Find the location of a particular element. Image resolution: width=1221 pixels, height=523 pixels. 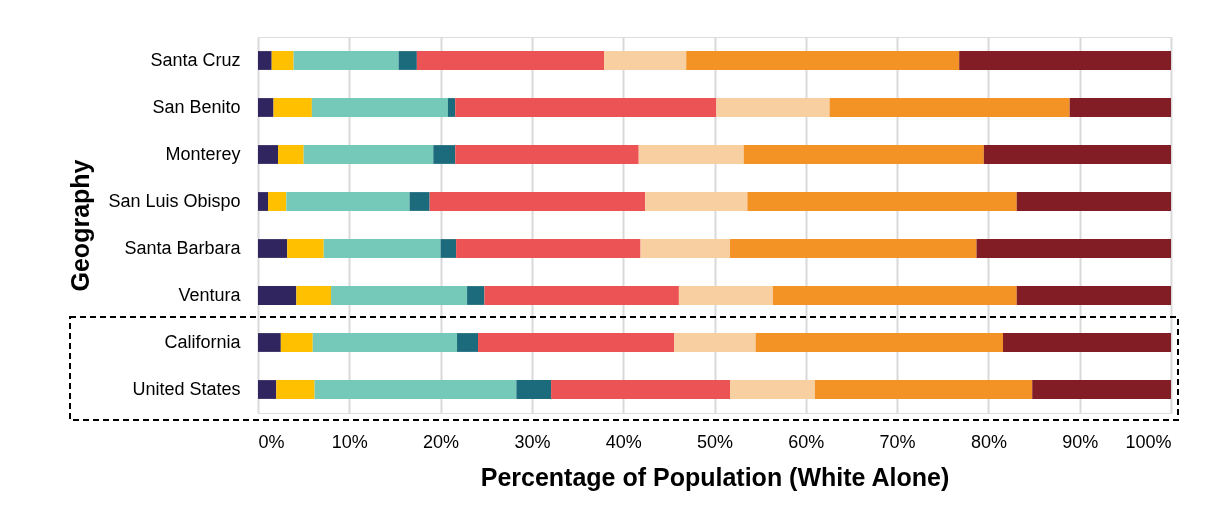

x-tick-label: 90% is located at coordinates (1080, 441).